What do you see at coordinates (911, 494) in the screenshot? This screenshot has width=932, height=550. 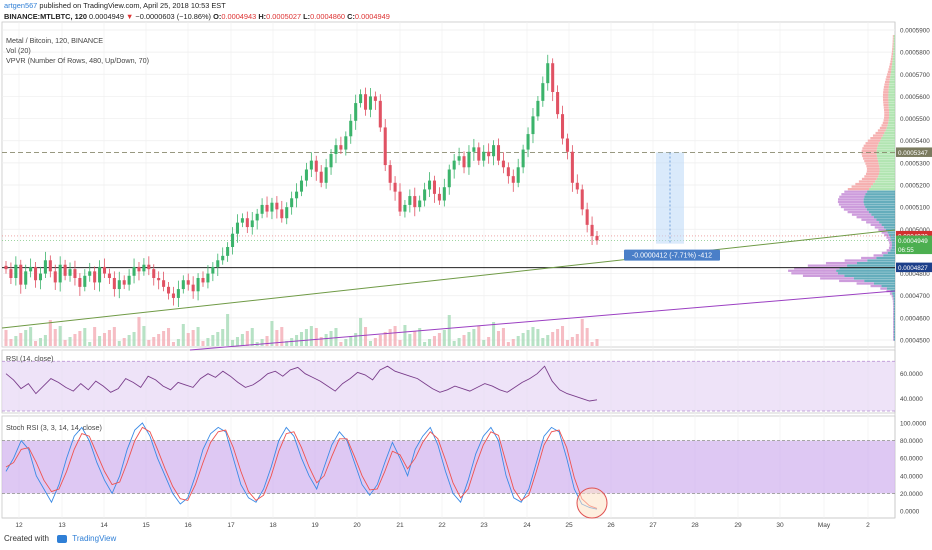 I see `stoch-axis-label: 20.0000` at bounding box center [911, 494].